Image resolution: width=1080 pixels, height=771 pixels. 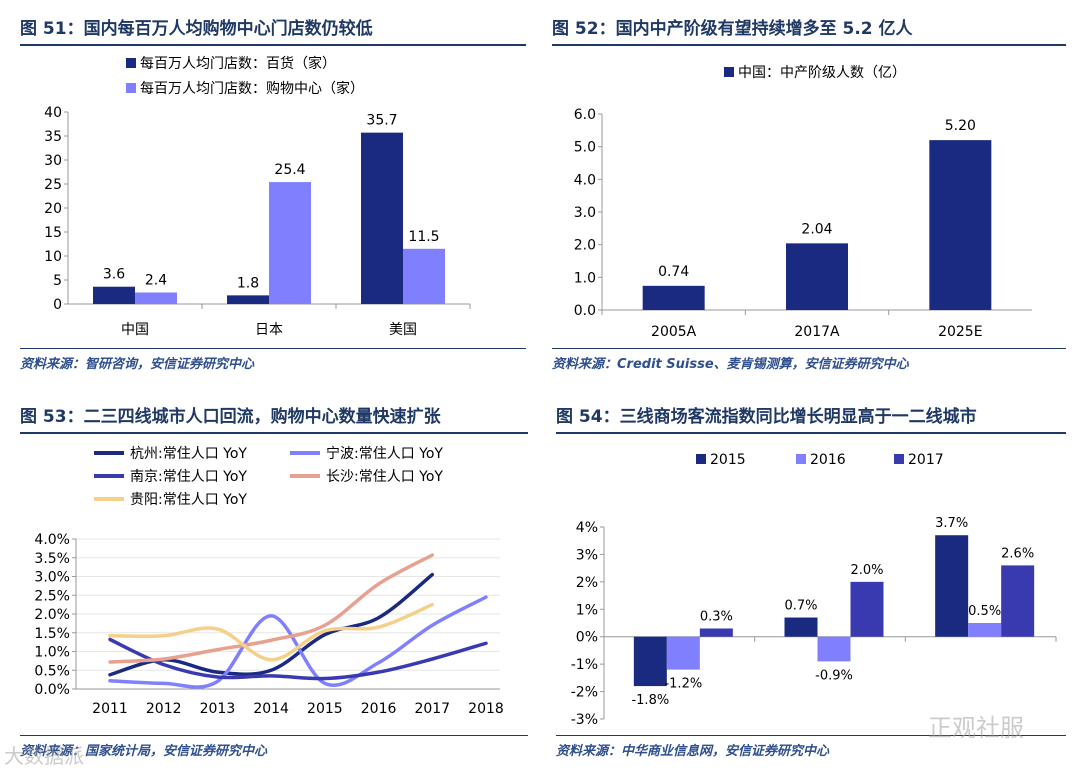 I want to click on y-tick-label: 5, so click(x=57, y=281).